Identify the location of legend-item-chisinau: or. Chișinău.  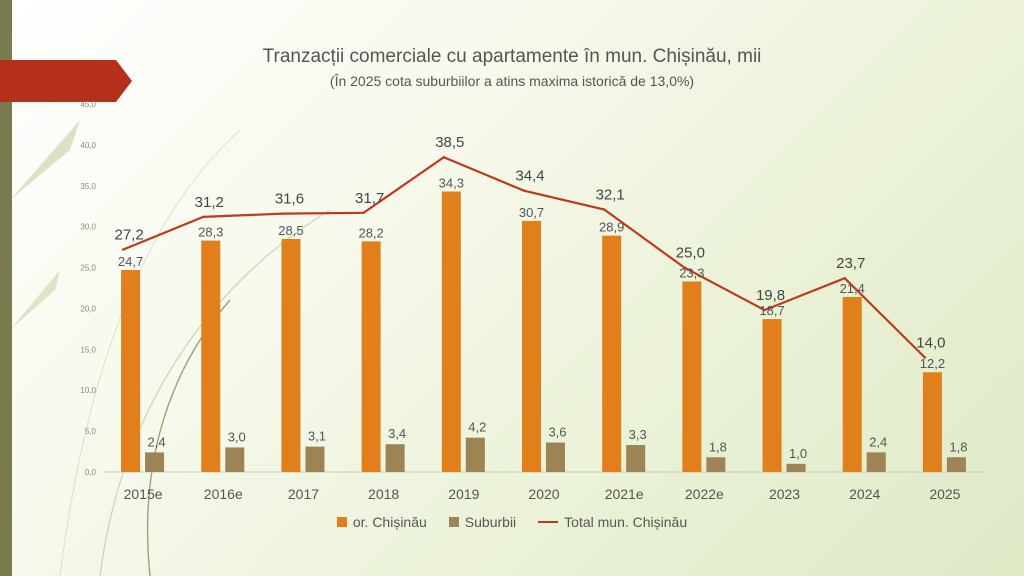
(381, 522).